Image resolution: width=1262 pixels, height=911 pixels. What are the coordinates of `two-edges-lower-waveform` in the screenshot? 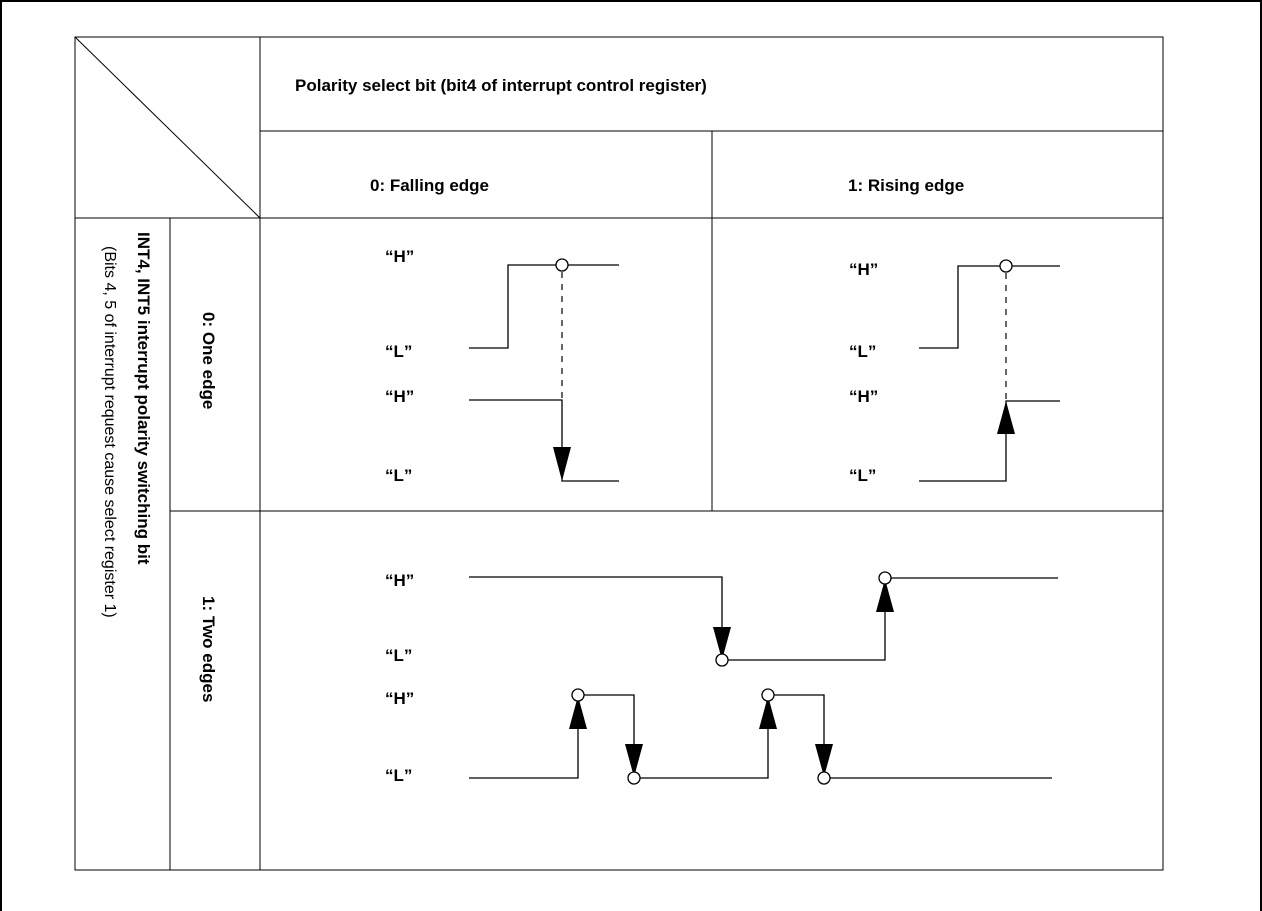 It's located at (760, 736).